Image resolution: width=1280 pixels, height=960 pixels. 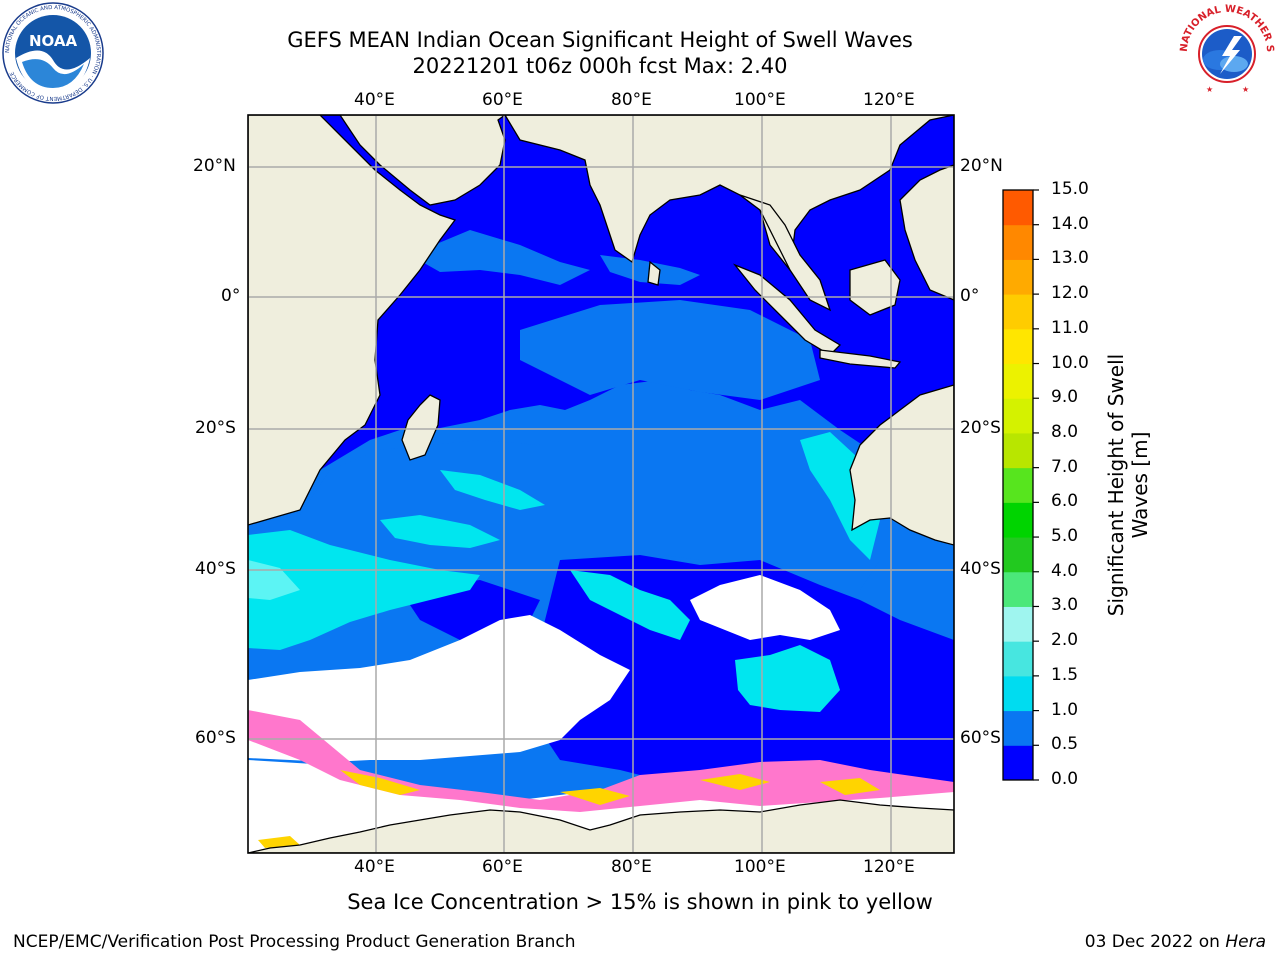 What do you see at coordinates (374, 100) in the screenshot?
I see `lon-label-top-40: 40°E` at bounding box center [374, 100].